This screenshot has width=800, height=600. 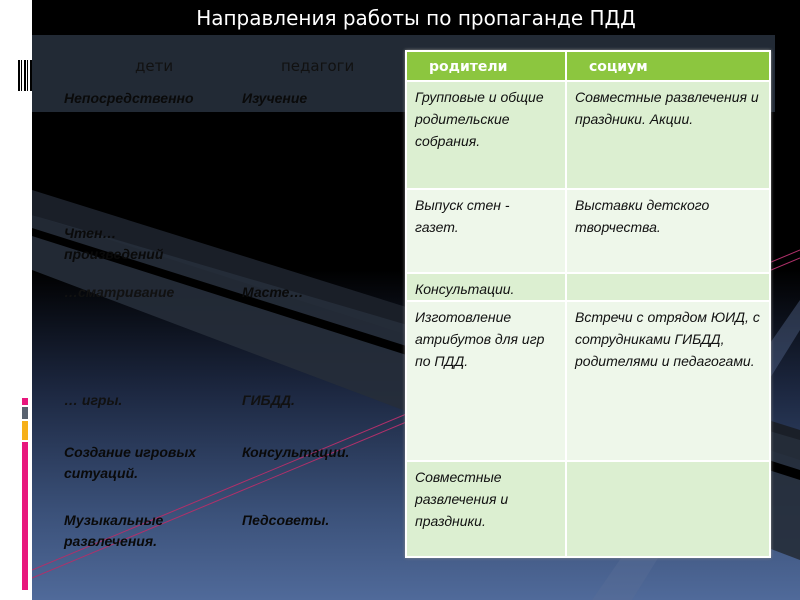 I want to click on table-cell: Выпуск стен - газет., so click(x=486, y=231).